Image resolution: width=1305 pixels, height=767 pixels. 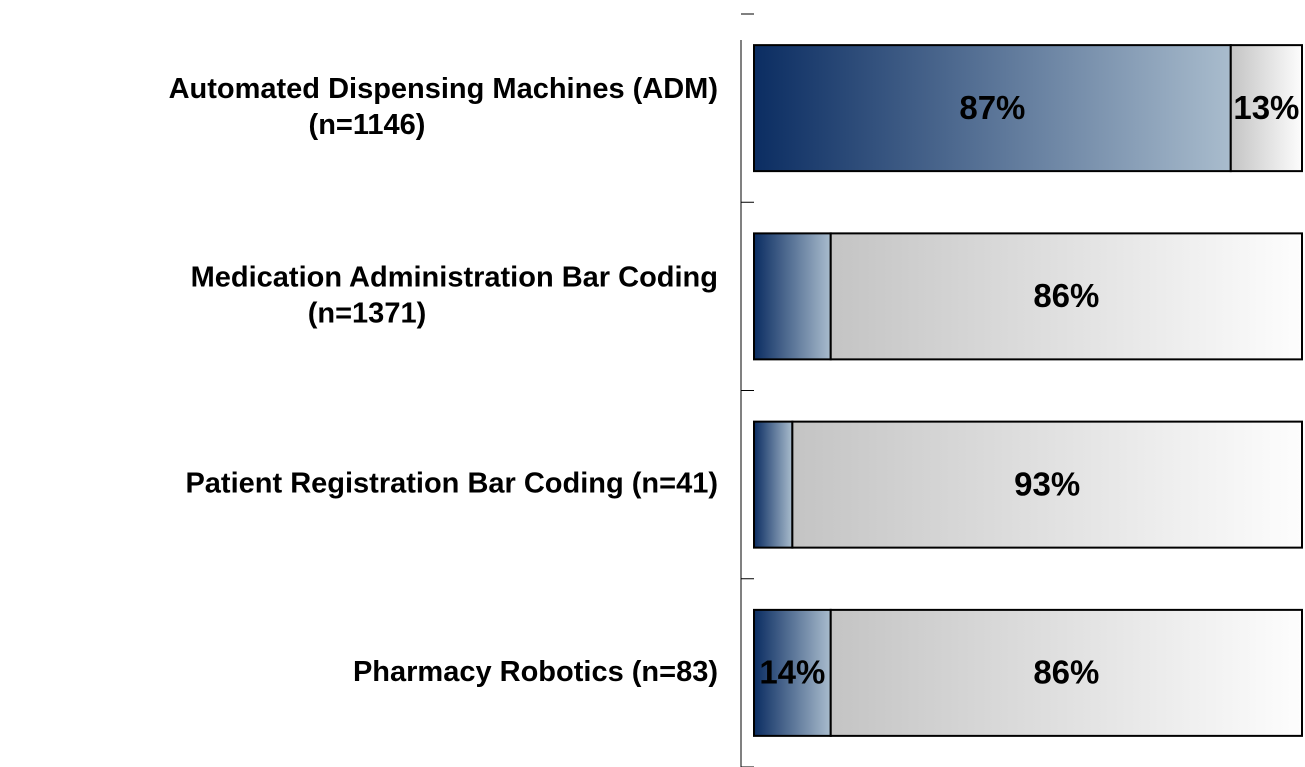 What do you see at coordinates (367, 313) in the screenshot?
I see `category-label-line: (n=1371)` at bounding box center [367, 313].